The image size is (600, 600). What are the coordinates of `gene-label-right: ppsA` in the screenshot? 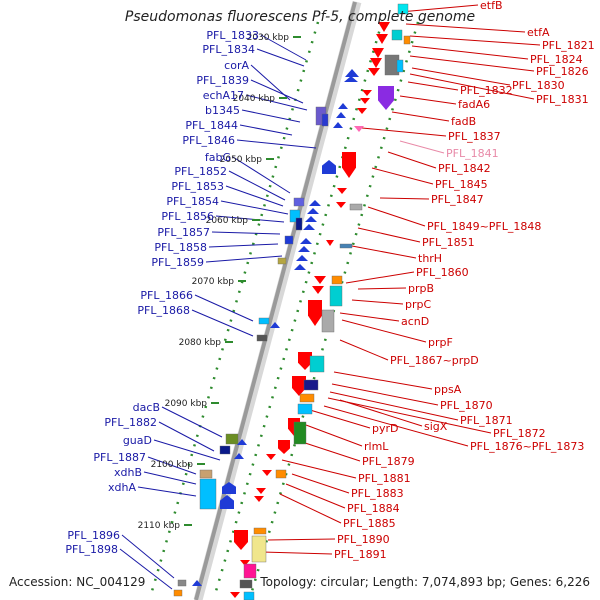 It's located at (448, 389).